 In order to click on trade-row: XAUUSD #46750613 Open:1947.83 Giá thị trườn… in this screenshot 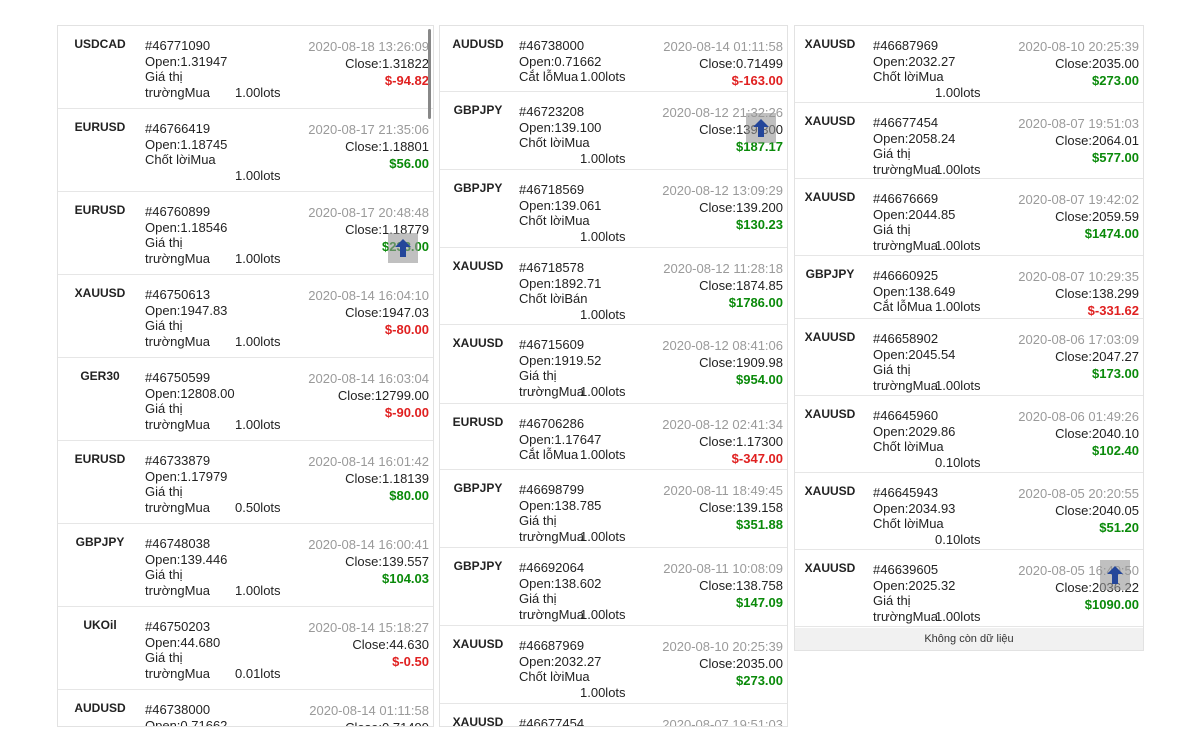, I will do `click(245, 316)`.